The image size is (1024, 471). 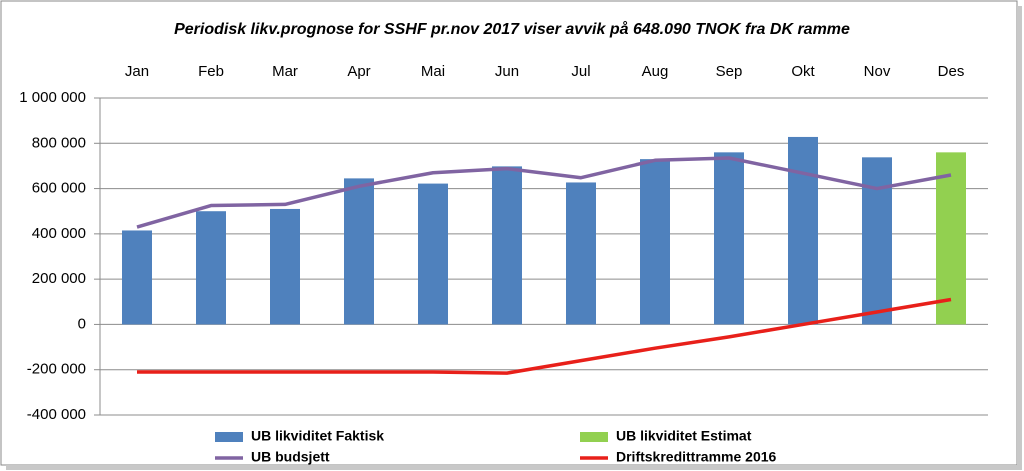 I want to click on y-tick-label: 0, so click(x=82, y=323).